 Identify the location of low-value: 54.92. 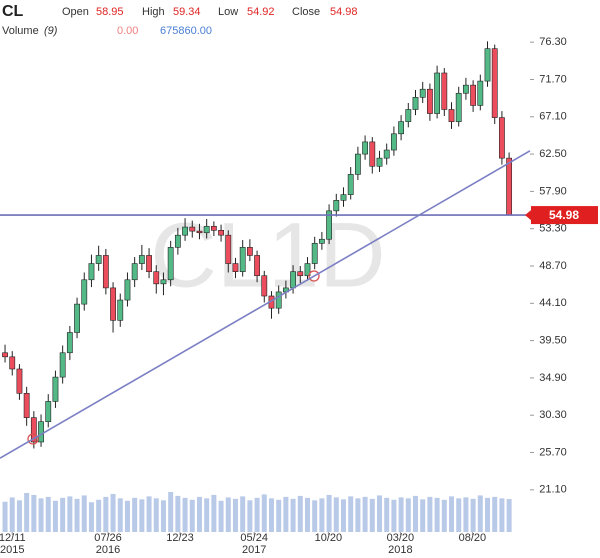
(261, 12).